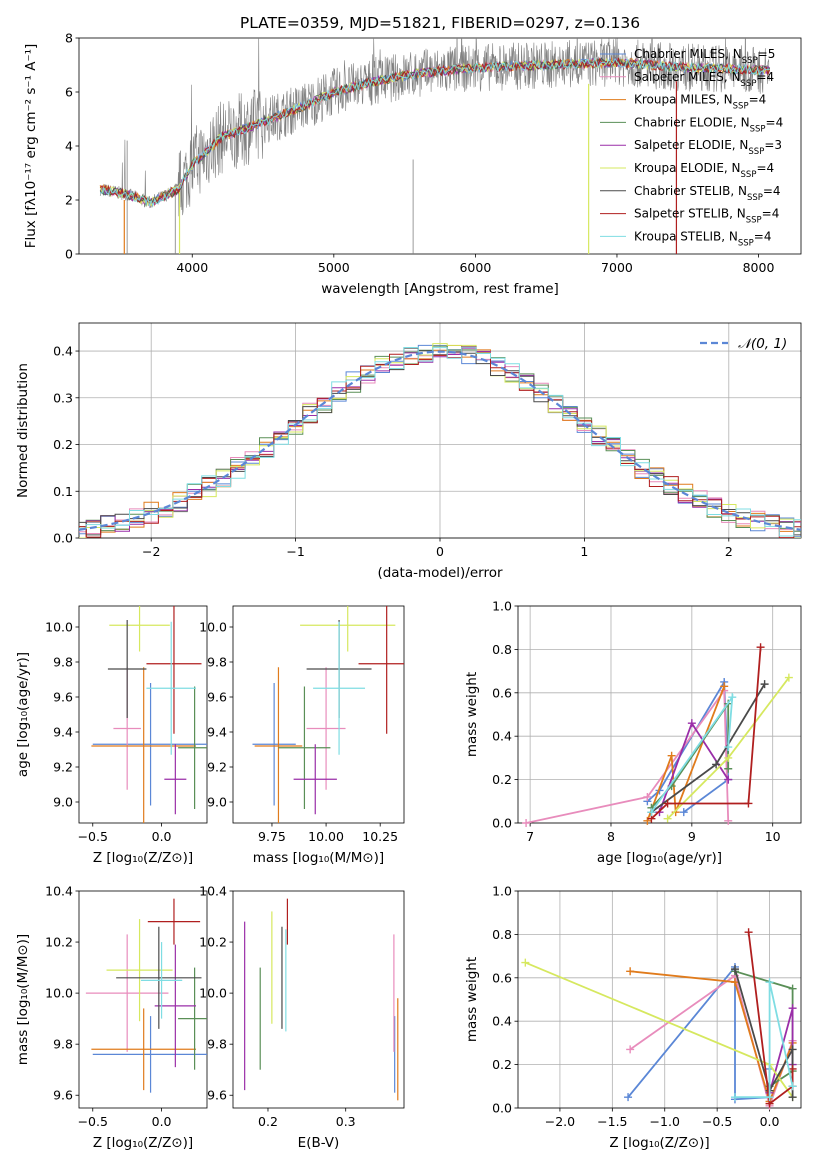 The width and height of the screenshot is (819, 1170). What do you see at coordinates (692, 836) in the screenshot?
I see `x-tick-label: 9` at bounding box center [692, 836].